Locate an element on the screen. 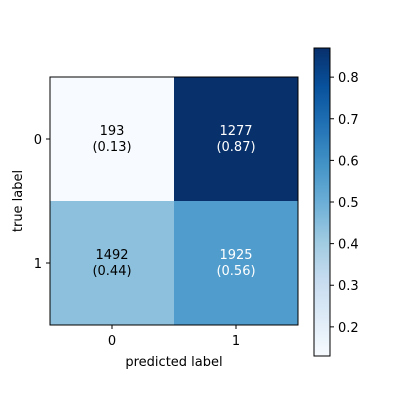 This screenshot has width=400, height=400. cell-count-label: 1277 is located at coordinates (235, 131).